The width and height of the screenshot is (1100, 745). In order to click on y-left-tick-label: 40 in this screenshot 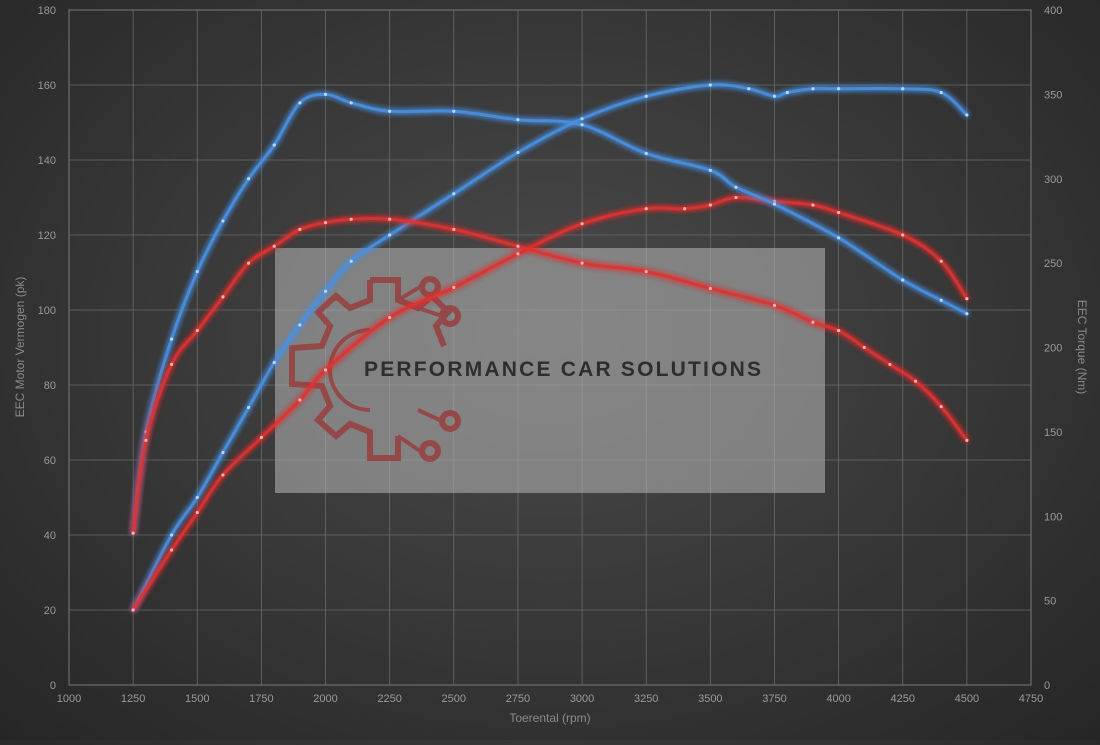, I will do `click(50, 536)`.